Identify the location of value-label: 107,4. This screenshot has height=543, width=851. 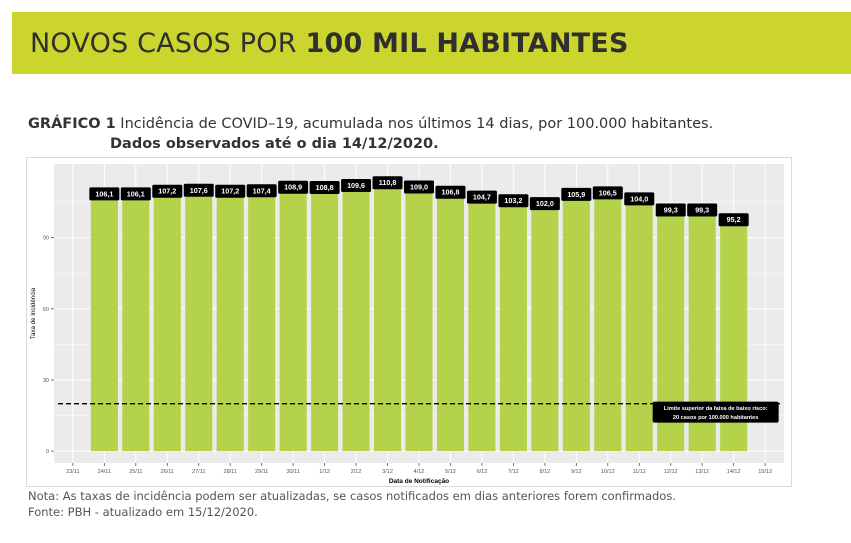
(262, 190).